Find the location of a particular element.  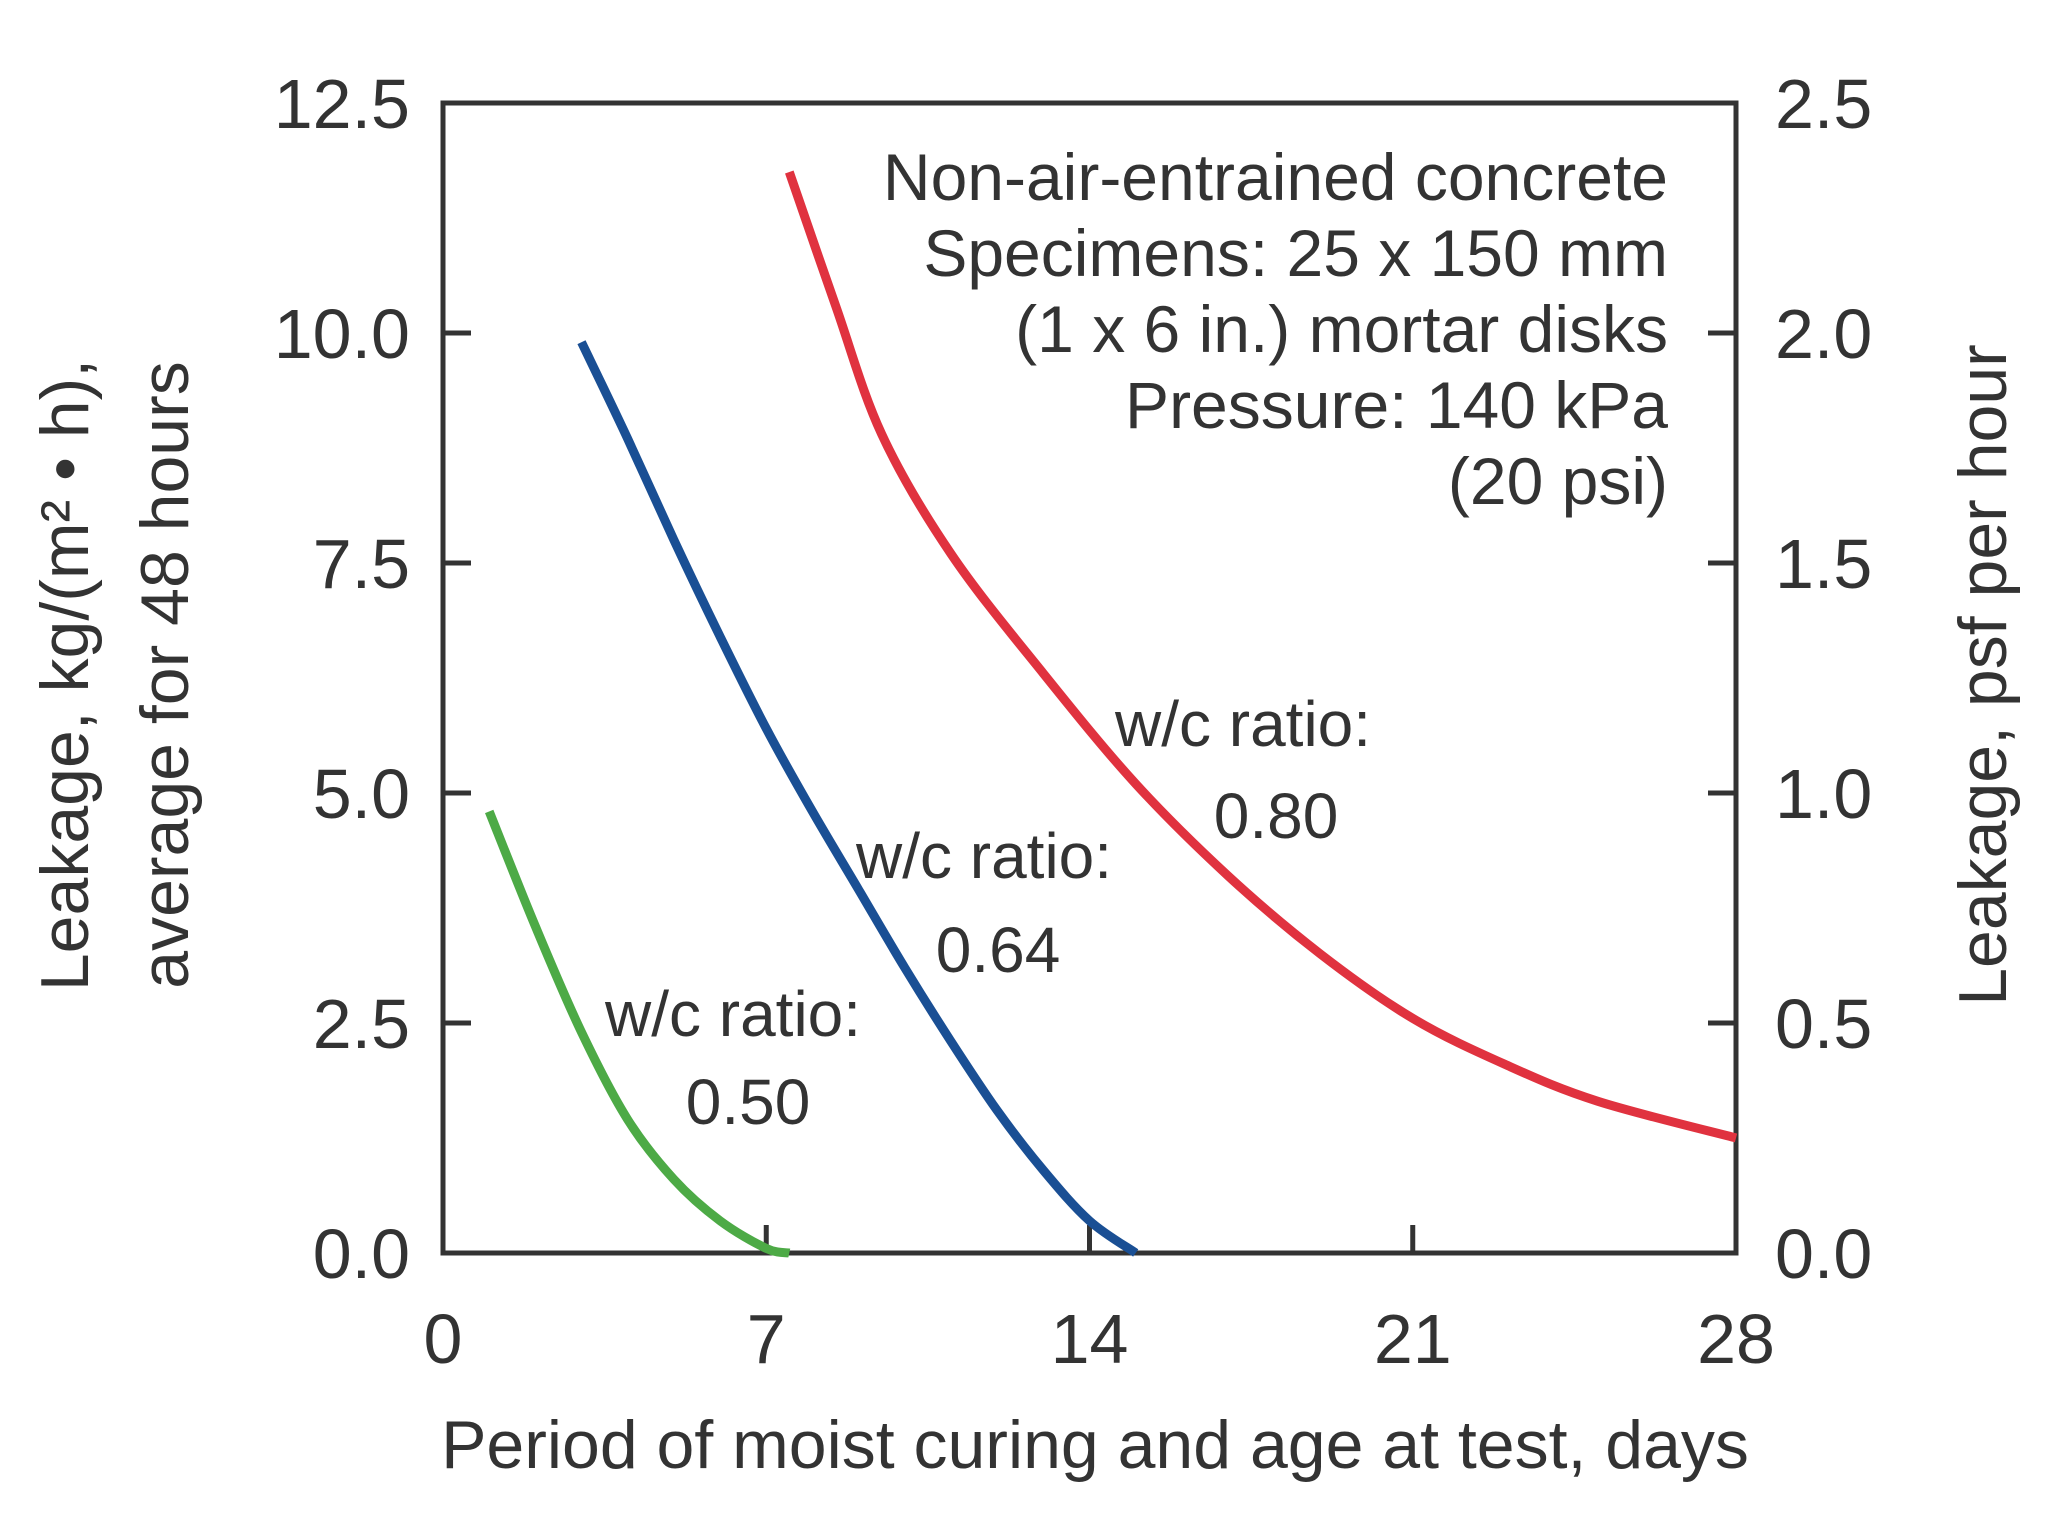

series-label-050: w/c ratio: 0.50 is located at coordinates (732, 1058).